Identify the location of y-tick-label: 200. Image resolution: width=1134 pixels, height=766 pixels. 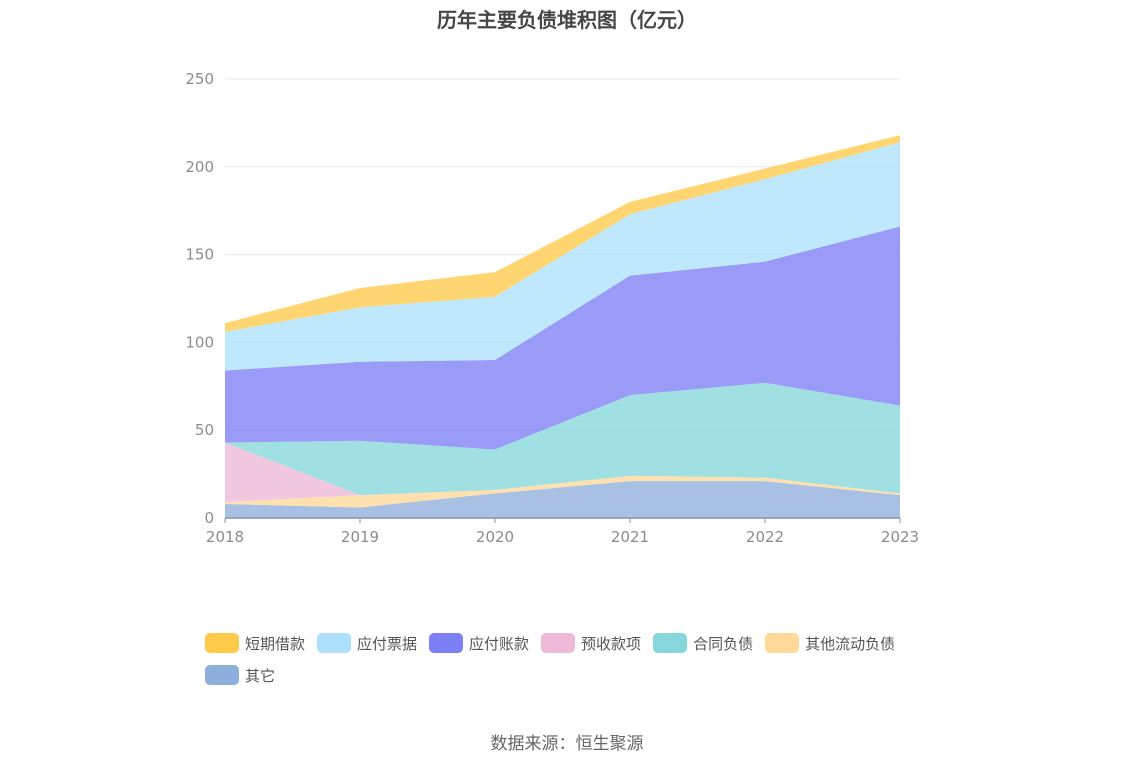
(199, 167).